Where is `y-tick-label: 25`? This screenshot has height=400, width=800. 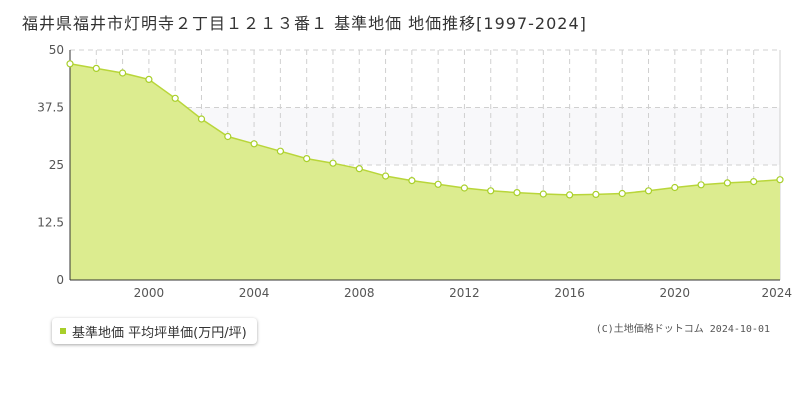 y-tick-label: 25 is located at coordinates (56, 165).